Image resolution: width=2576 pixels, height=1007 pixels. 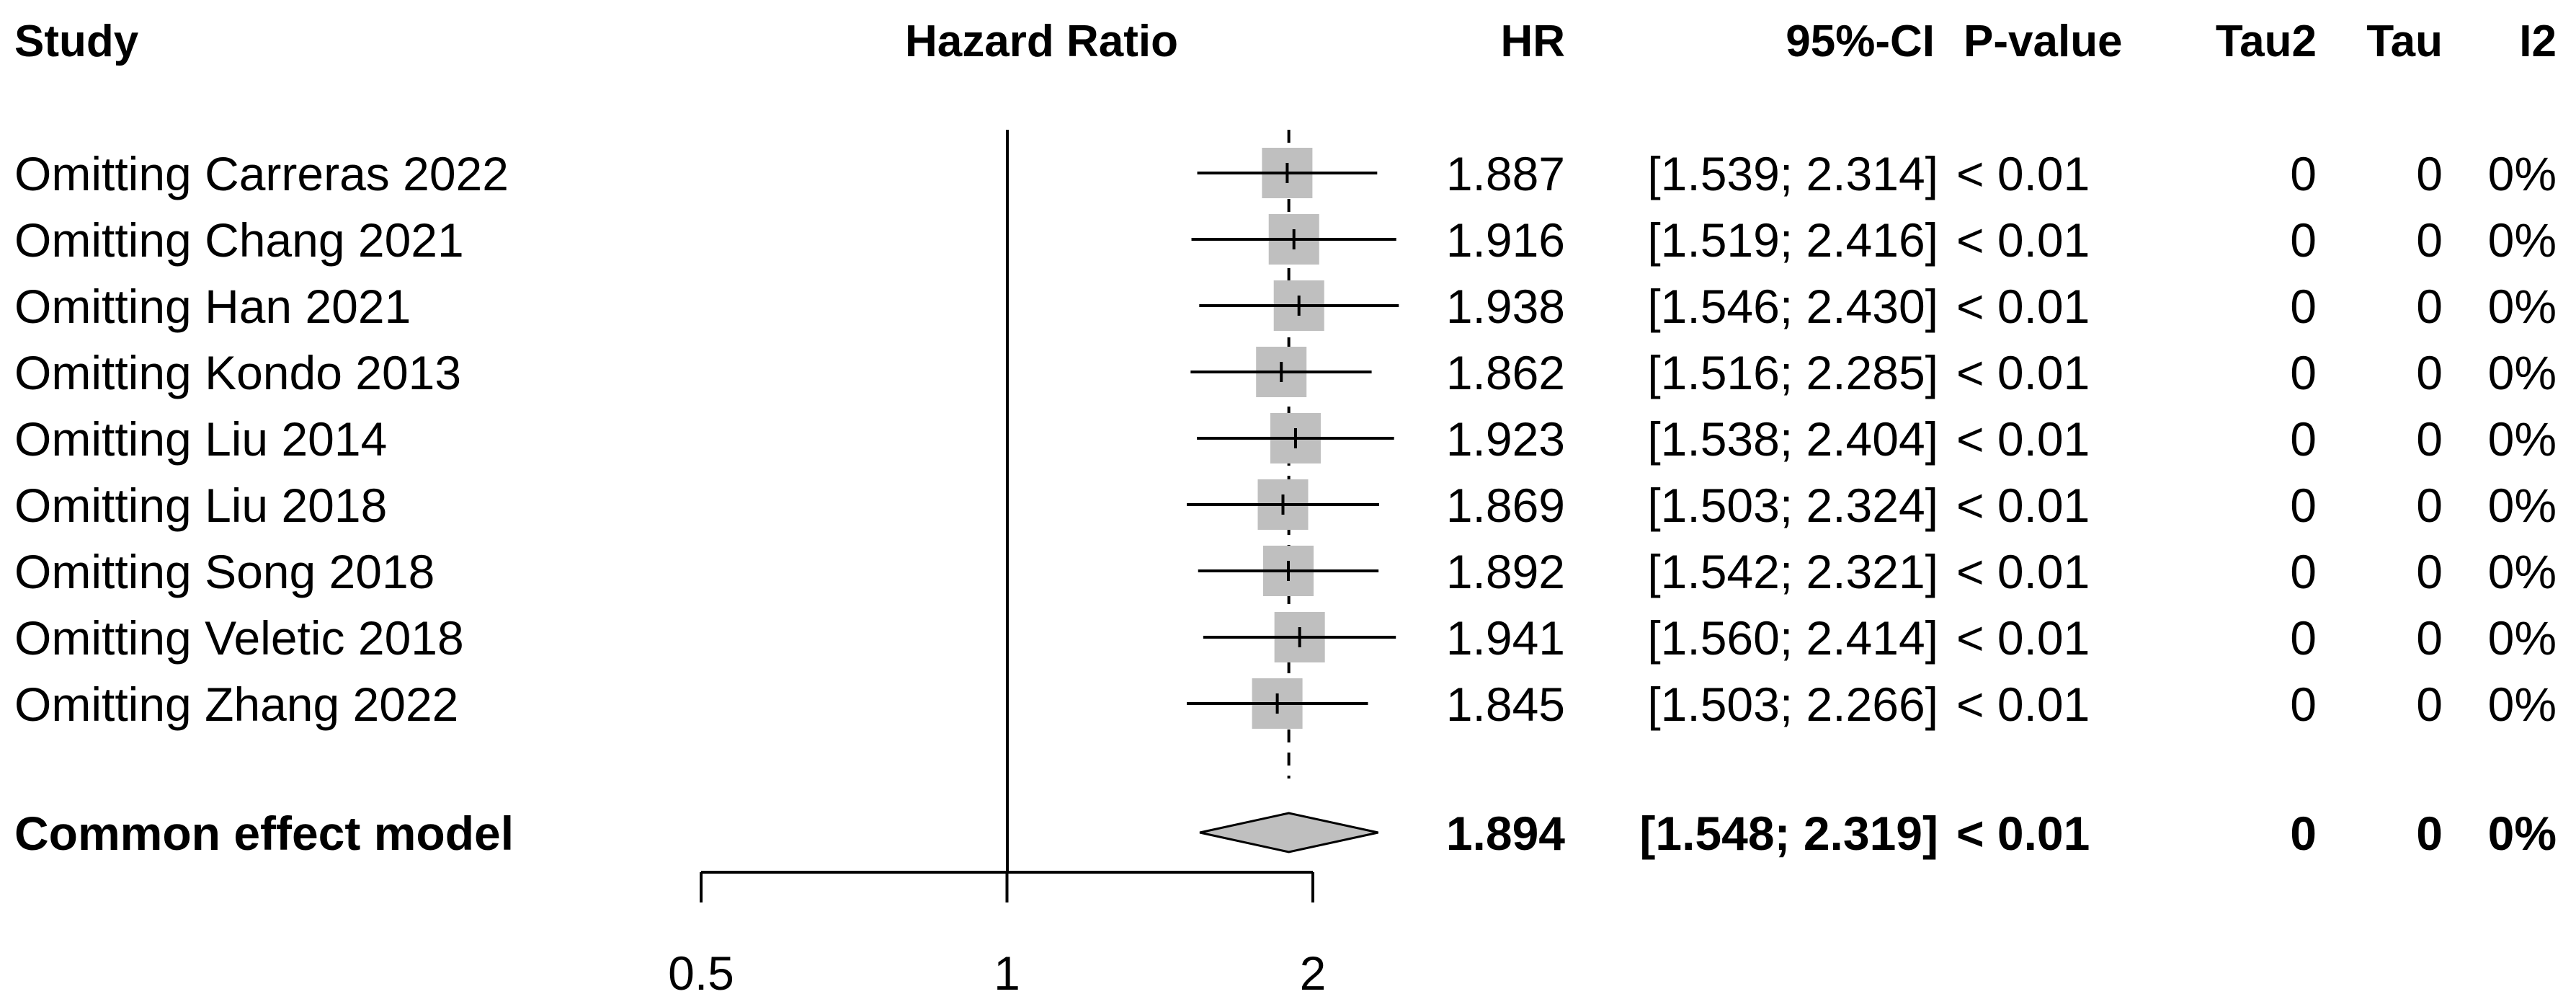 What do you see at coordinates (1792, 173) in the screenshot?
I see `ci-value: [1.539; 2.314]` at bounding box center [1792, 173].